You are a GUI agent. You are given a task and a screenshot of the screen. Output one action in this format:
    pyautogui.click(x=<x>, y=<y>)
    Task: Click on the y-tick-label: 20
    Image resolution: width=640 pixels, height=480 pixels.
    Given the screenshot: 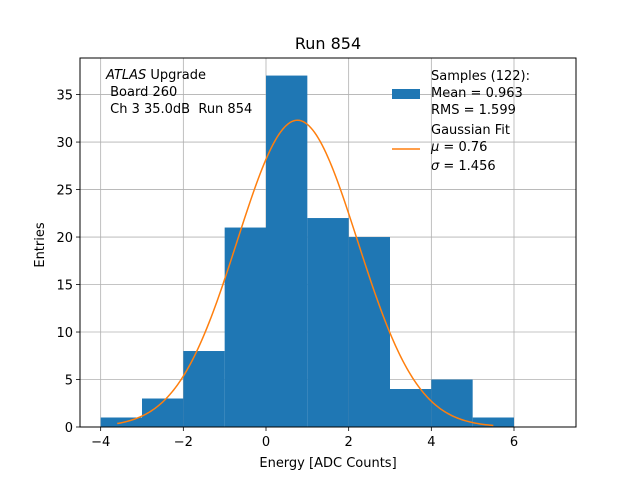 What is the action you would take?
    pyautogui.click(x=64, y=238)
    